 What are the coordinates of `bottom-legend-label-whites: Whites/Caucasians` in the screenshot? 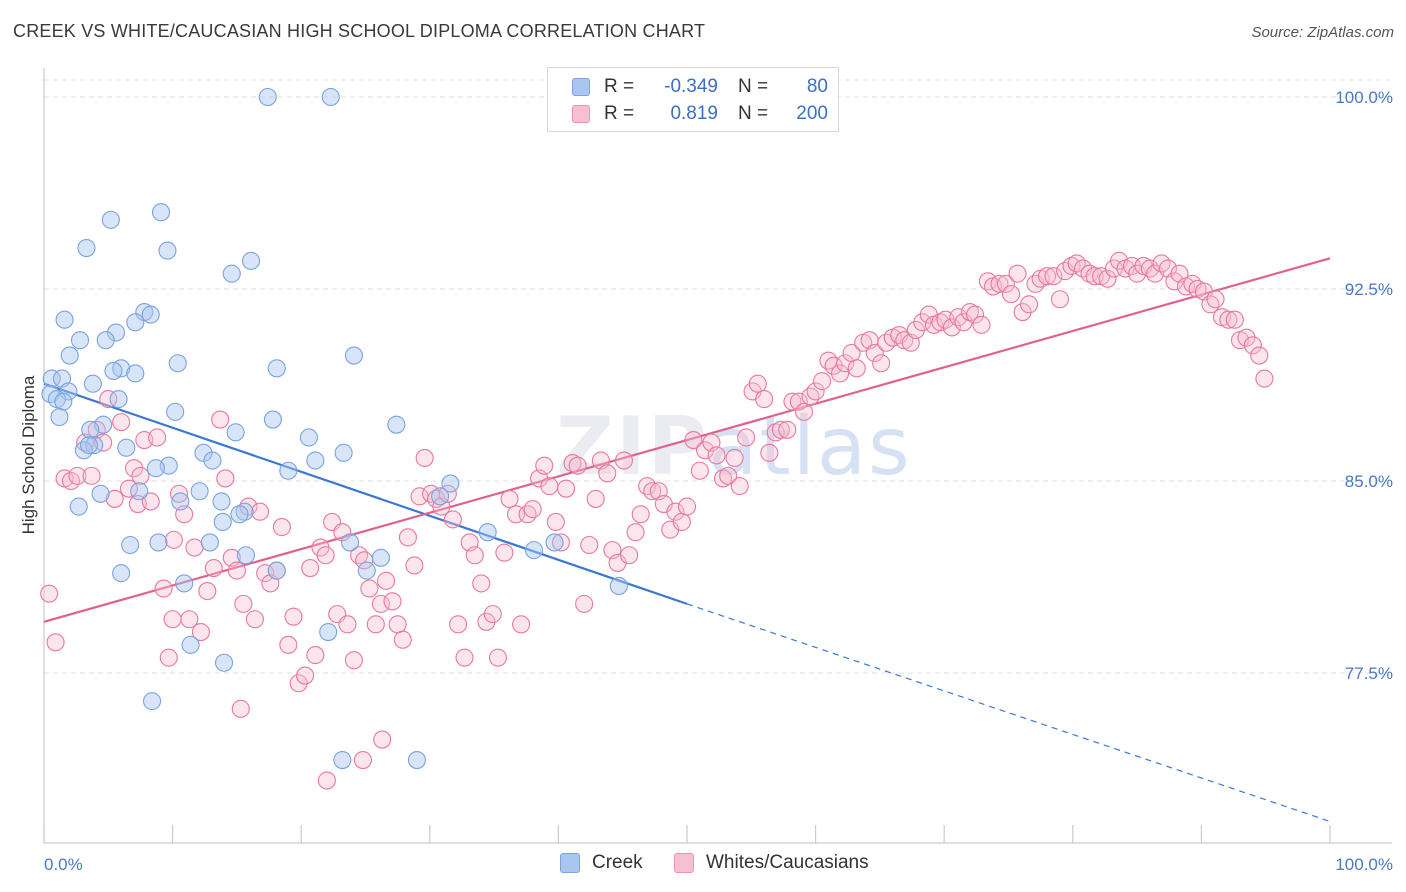 It's located at (787, 862).